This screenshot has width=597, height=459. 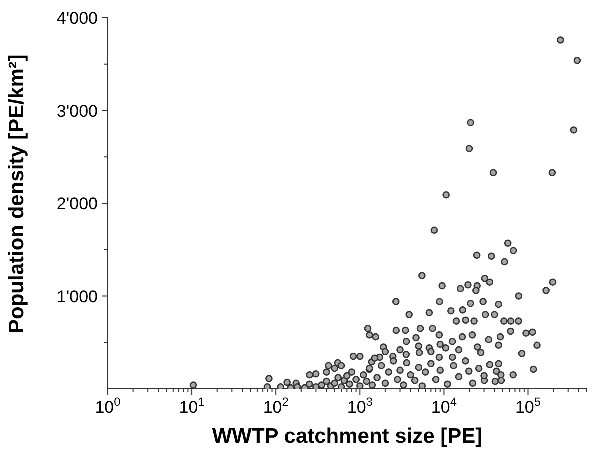 What do you see at coordinates (192, 406) in the screenshot?
I see `x-tick-label: 10$^{1}$` at bounding box center [192, 406].